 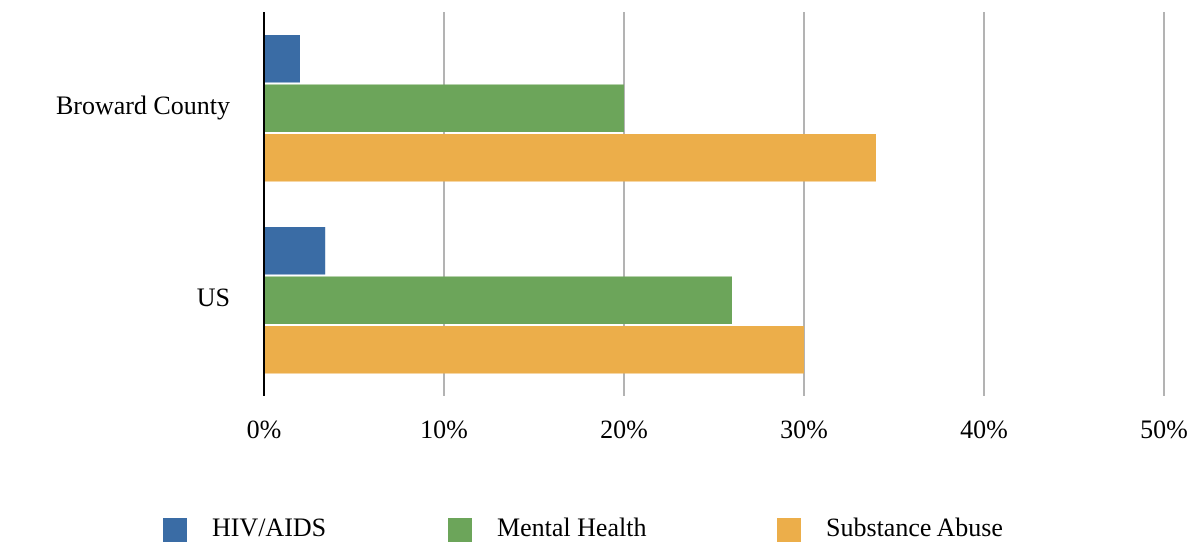 What do you see at coordinates (914, 527) in the screenshot?
I see `legend-label: Substance Abuse` at bounding box center [914, 527].